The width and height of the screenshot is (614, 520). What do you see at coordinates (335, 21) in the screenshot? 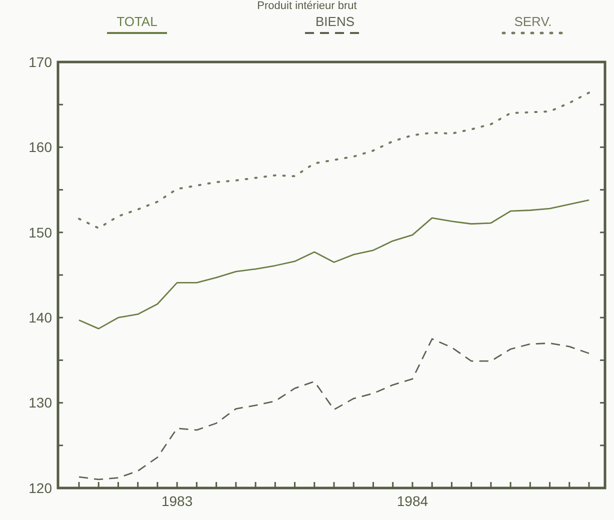
I see `text: BIENS` at bounding box center [335, 21].